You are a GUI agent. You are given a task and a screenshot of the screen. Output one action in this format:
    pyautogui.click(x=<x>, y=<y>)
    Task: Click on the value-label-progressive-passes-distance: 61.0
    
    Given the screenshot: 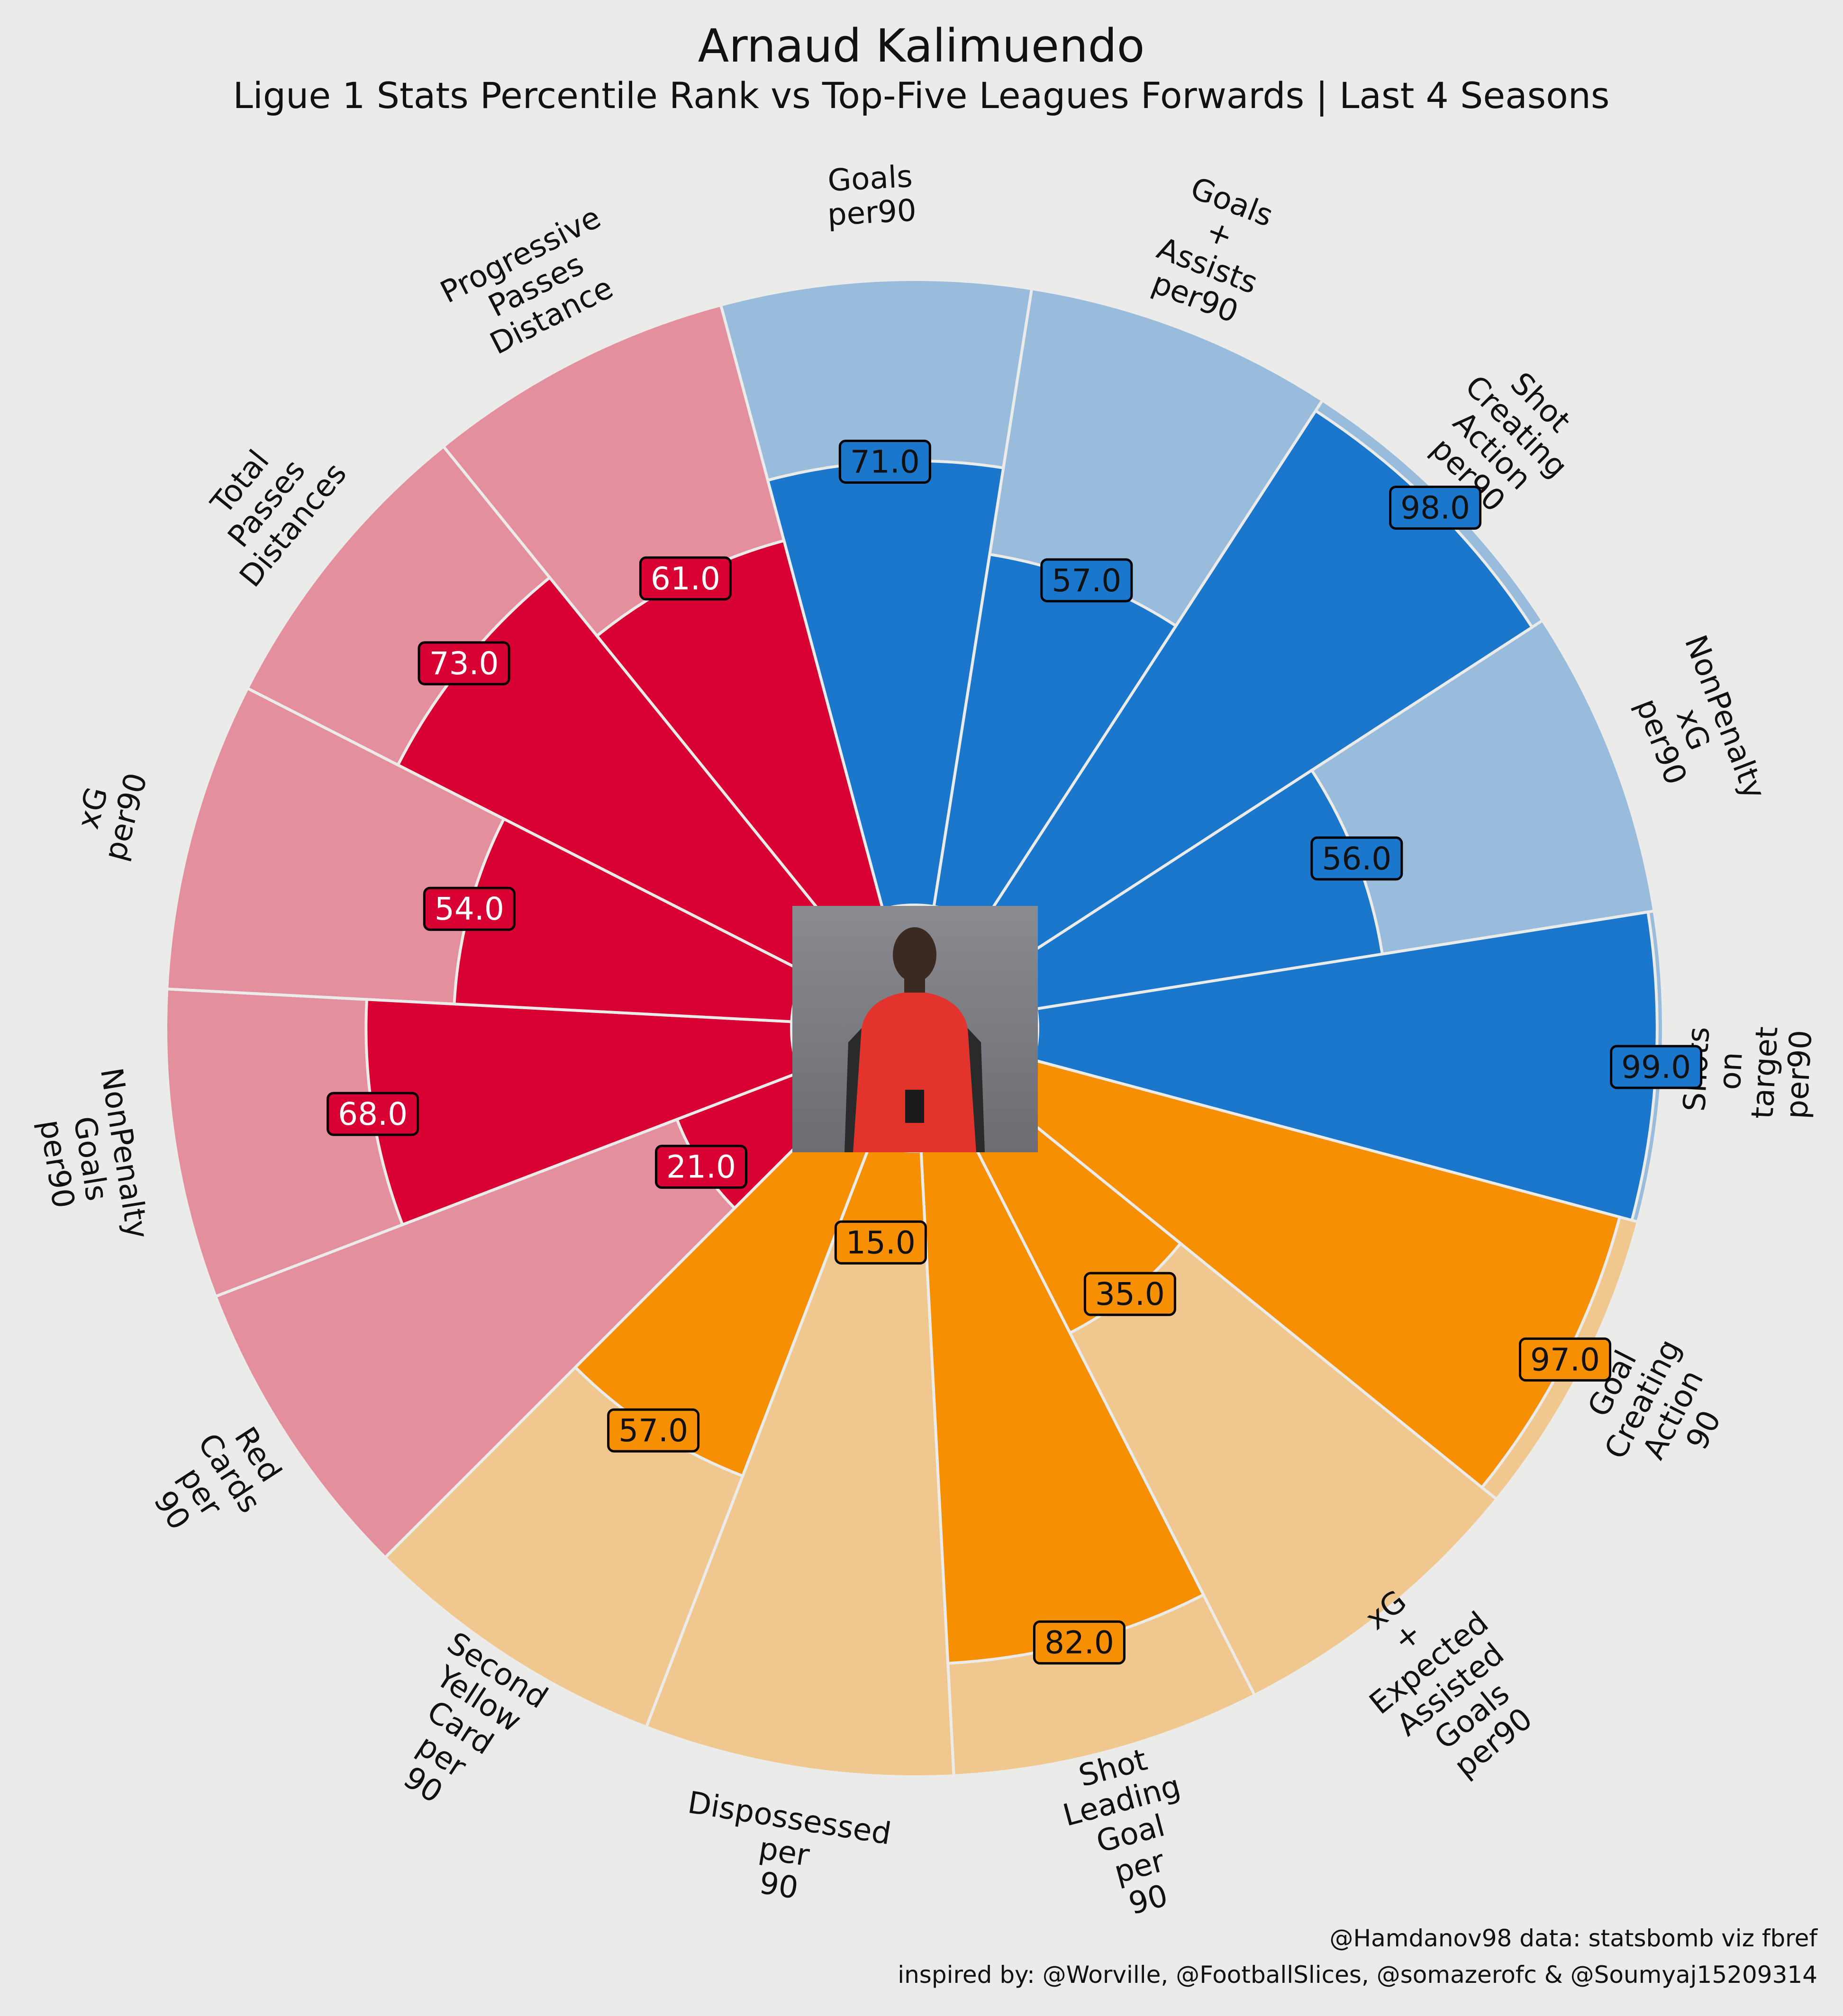 What is the action you would take?
    pyautogui.click(x=685, y=579)
    